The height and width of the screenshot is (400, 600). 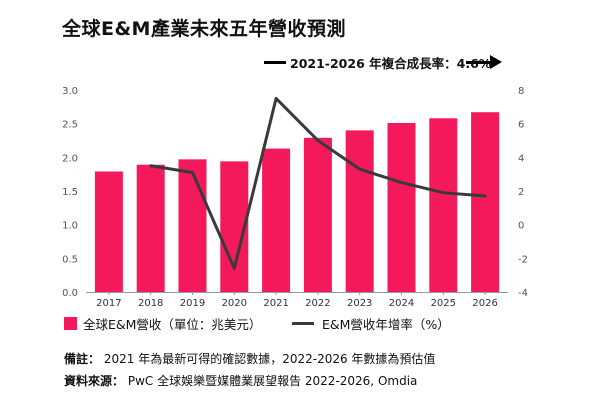 I want to click on y-left-tick-label: 1.5, so click(x=70, y=192).